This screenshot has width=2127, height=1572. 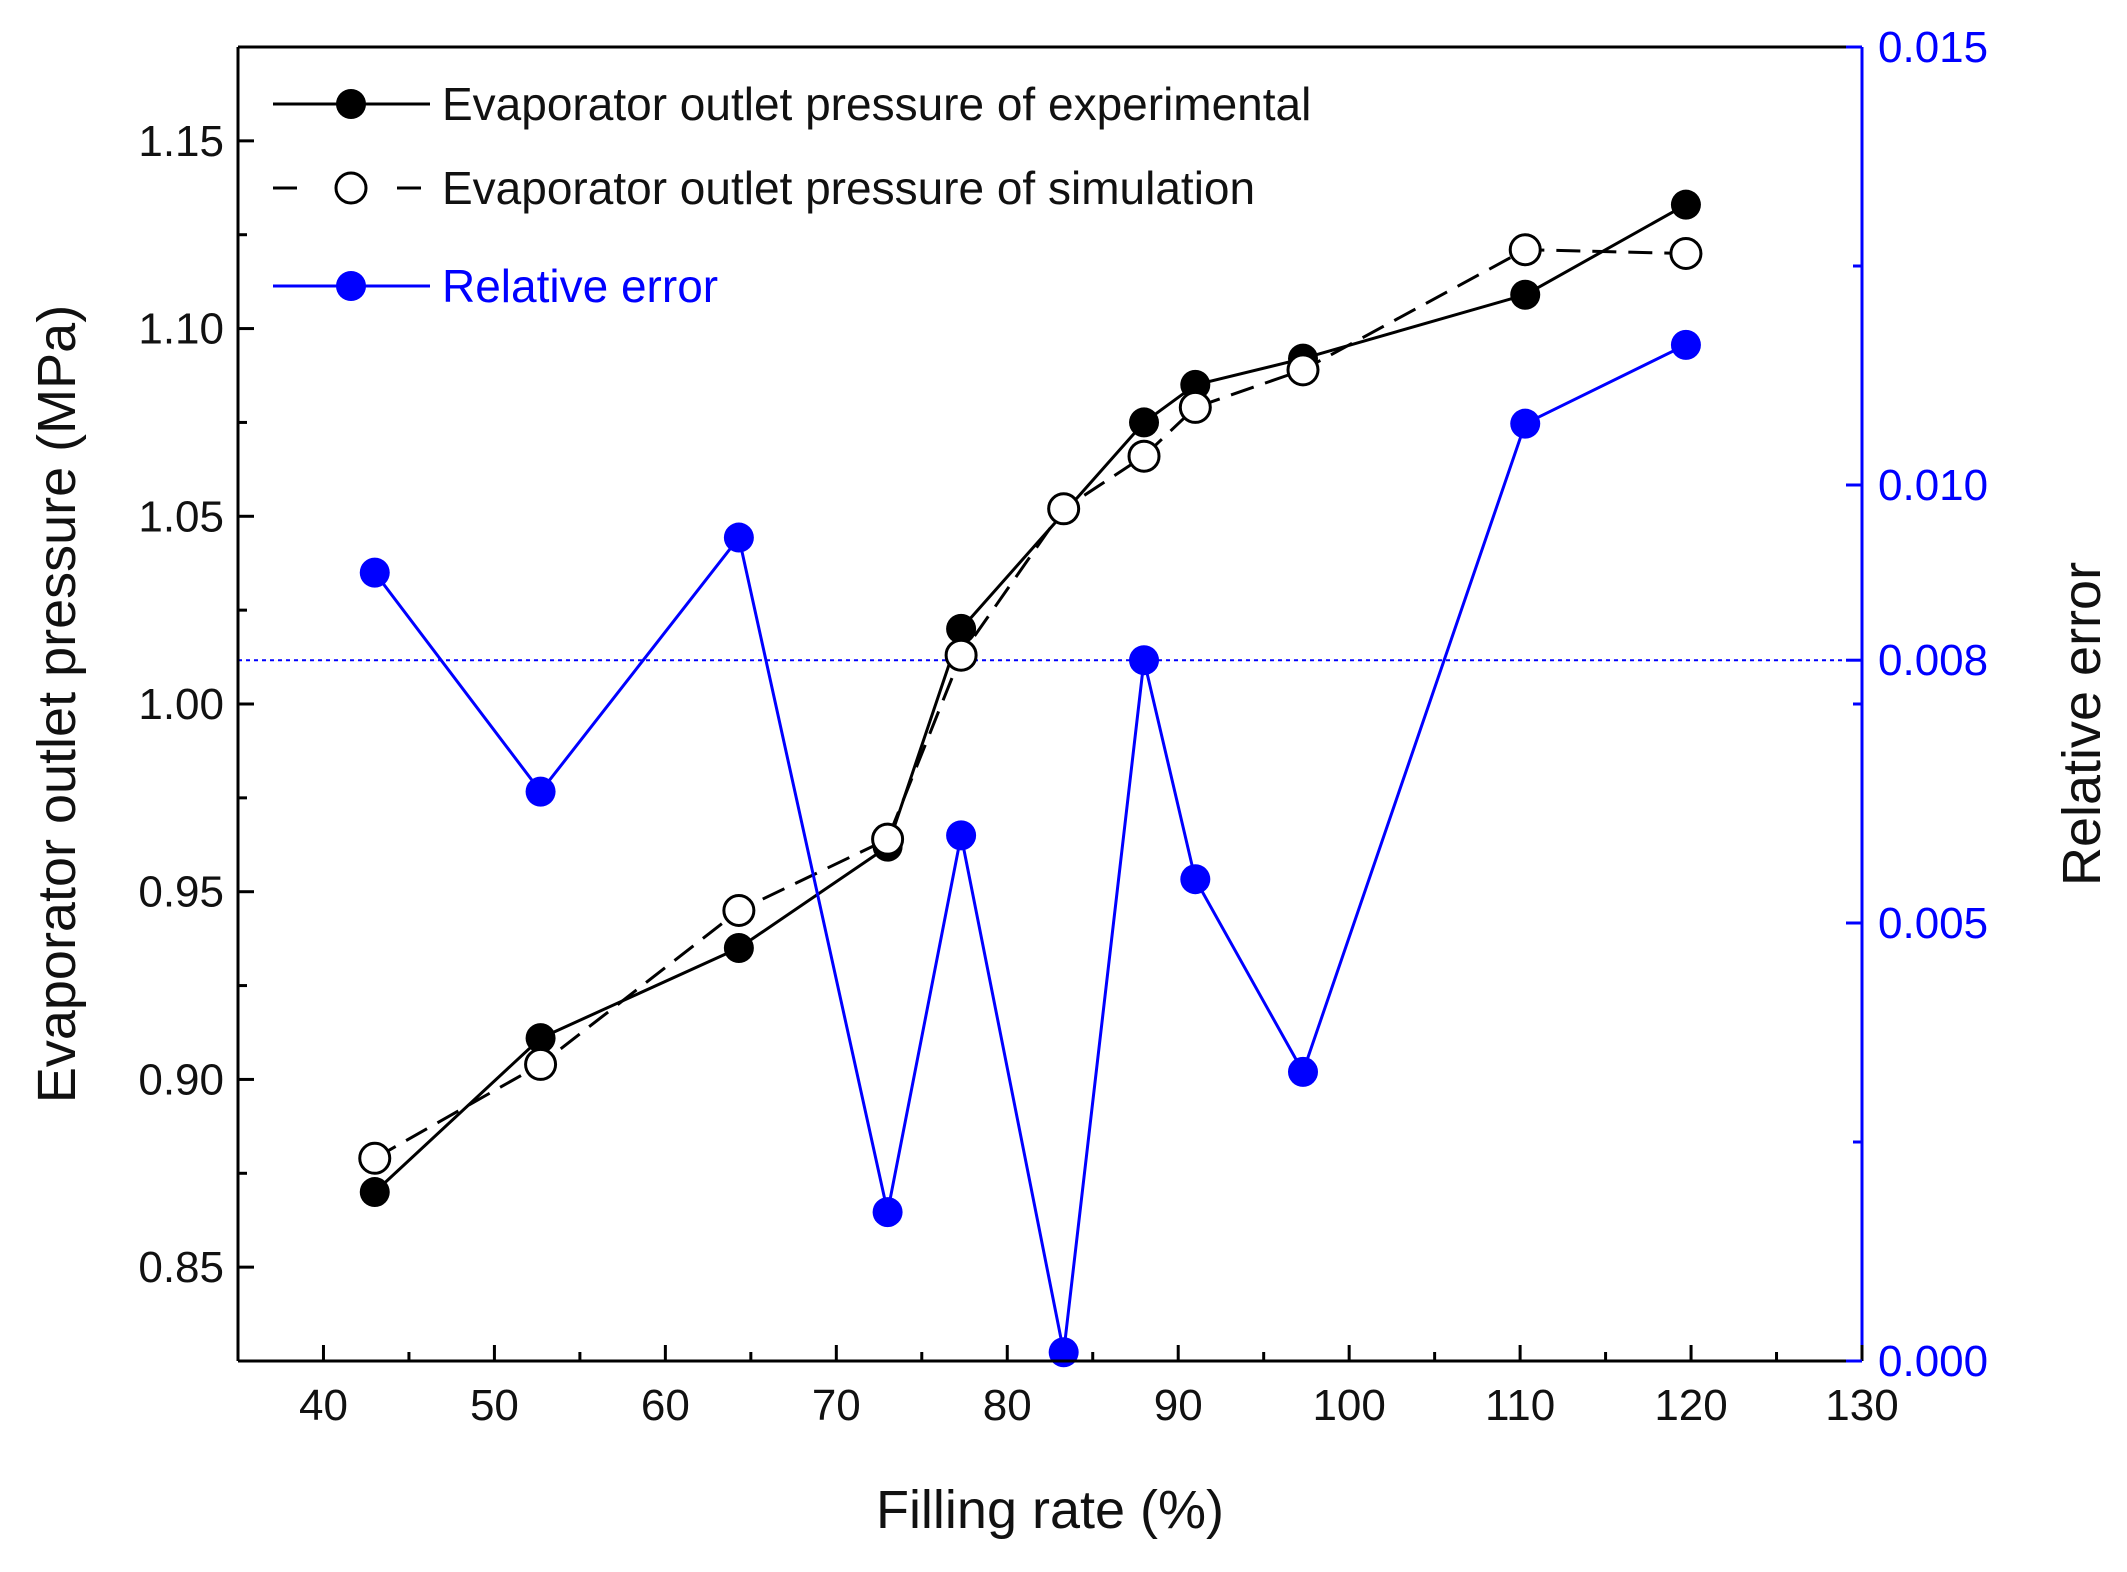 What do you see at coordinates (57, 704) in the screenshot?
I see `left-y-axis-title: Evaporator outlet pressure (MPa)` at bounding box center [57, 704].